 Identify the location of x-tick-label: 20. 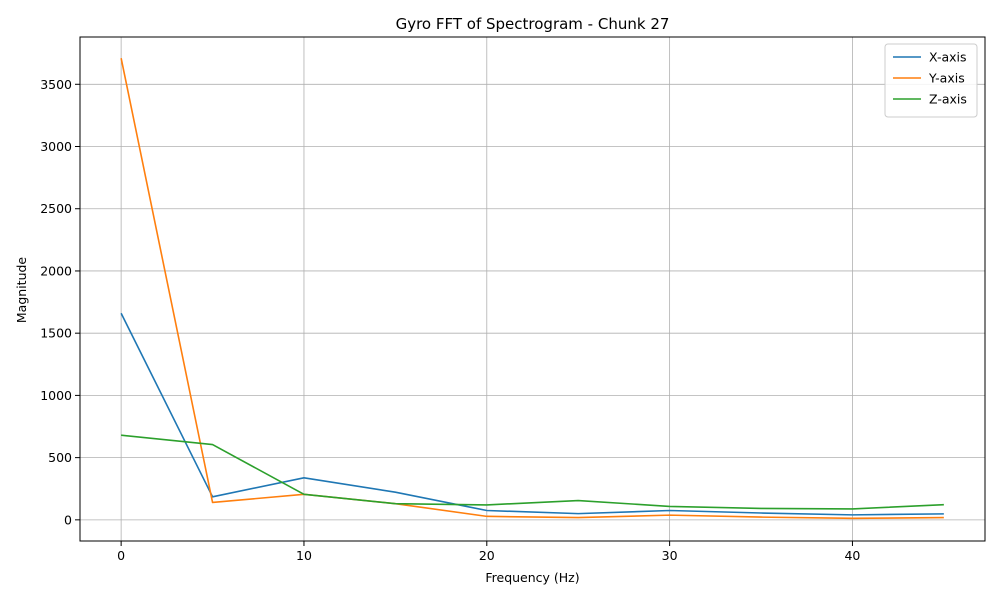
(487, 555).